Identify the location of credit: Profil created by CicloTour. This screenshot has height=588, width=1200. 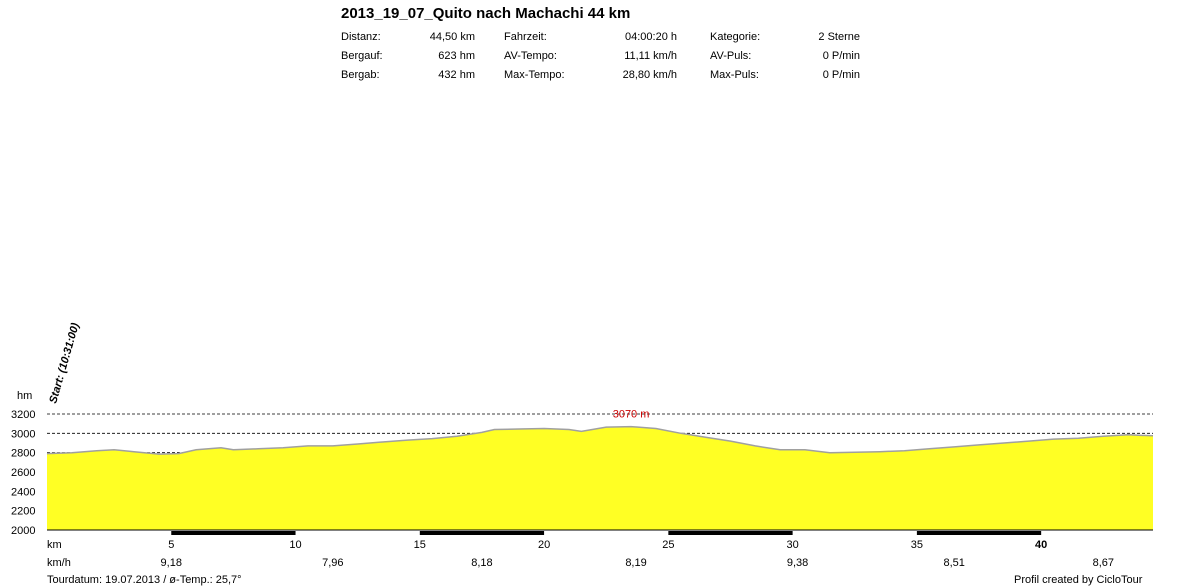
(1078, 580).